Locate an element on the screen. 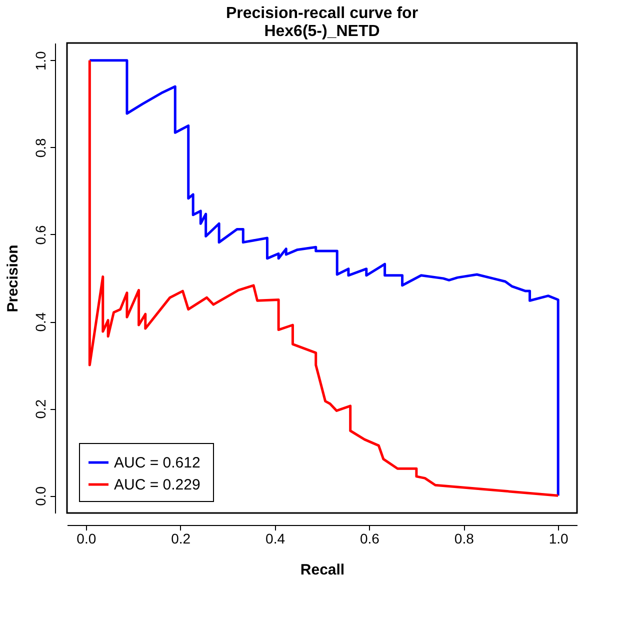 This screenshot has width=634, height=644. y-tick-label: 0.4 is located at coordinates (40, 322).